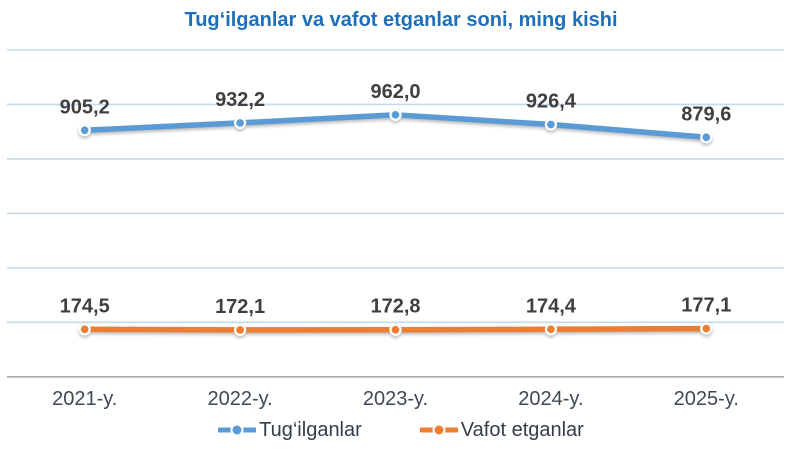  Describe the element at coordinates (395, 307) in the screenshot. I see `data-label: 172,8` at that location.